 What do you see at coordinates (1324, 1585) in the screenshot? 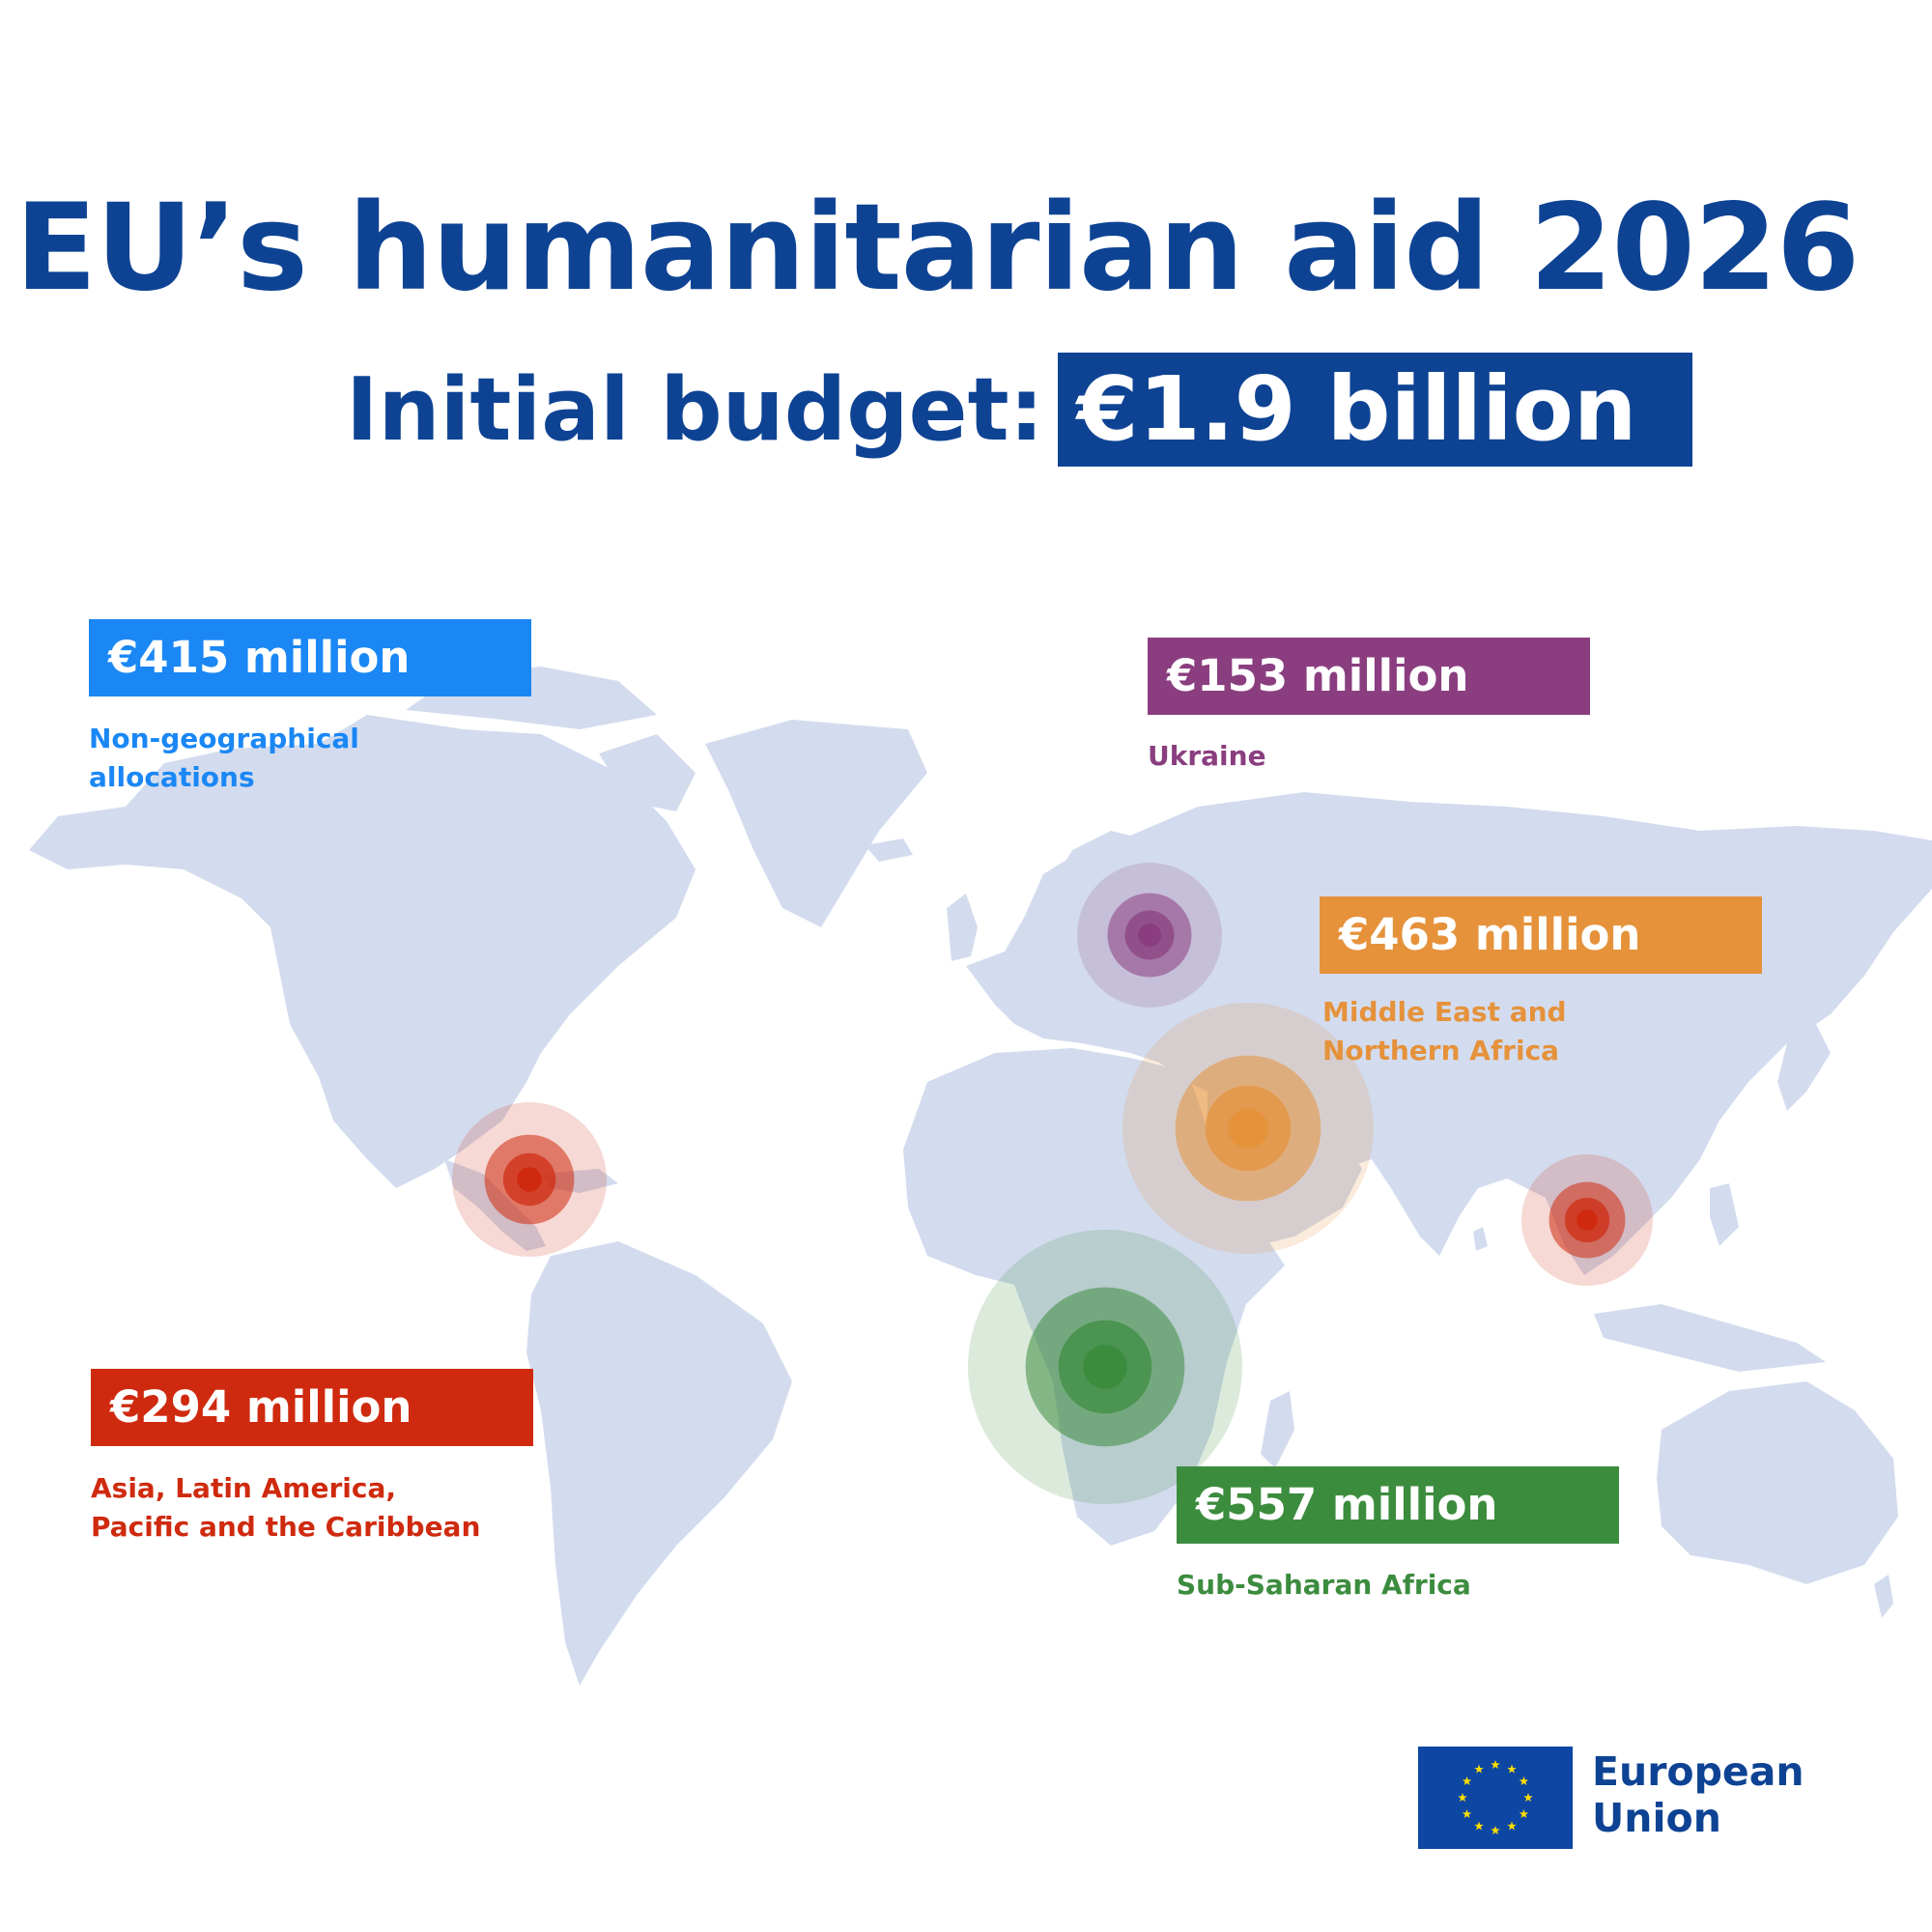
I see `region-label-sub-saharan-africa: Sub-Saharan Africa` at bounding box center [1324, 1585].